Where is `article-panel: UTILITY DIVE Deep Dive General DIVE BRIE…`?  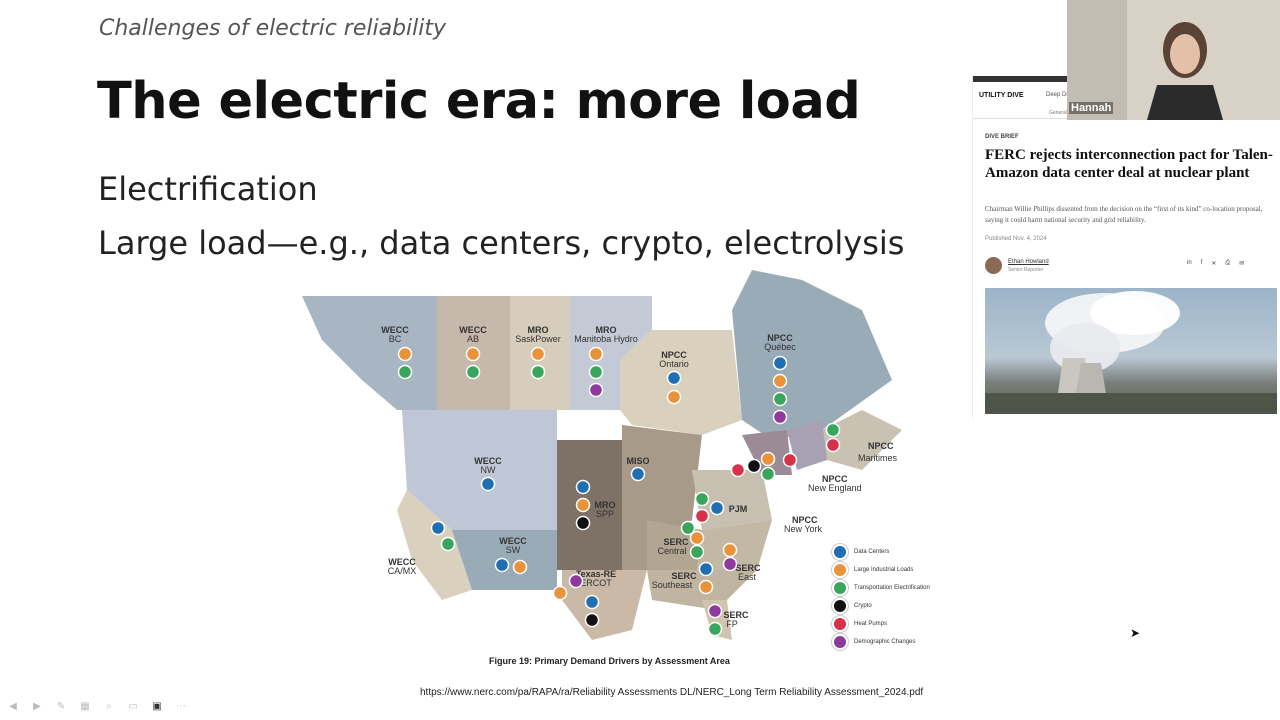
article-panel: UTILITY DIVE Deep Dive General DIVE BRIE… is located at coordinates (1126, 248).